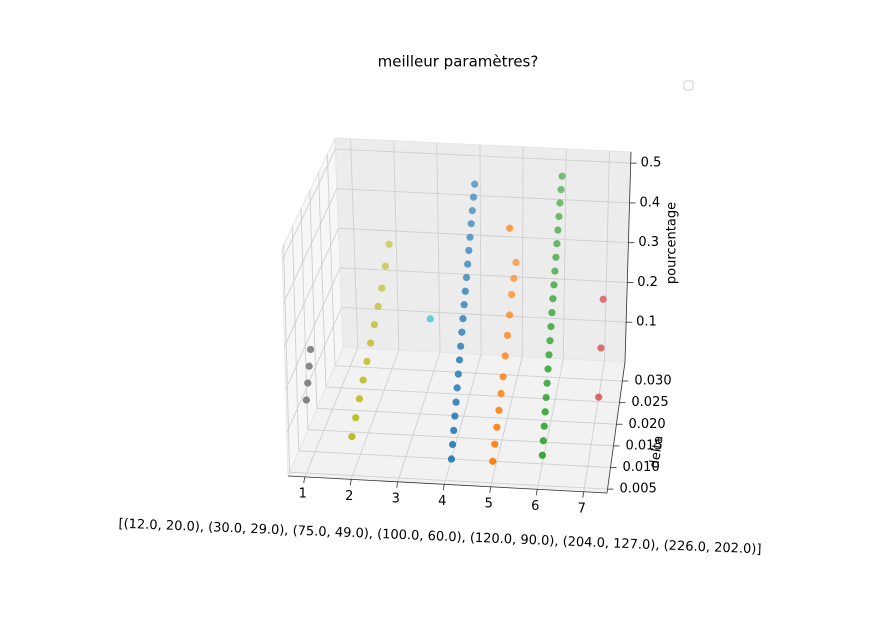 This screenshot has height=624, width=894. What do you see at coordinates (442, 501) in the screenshot?
I see `x-tick-label: 4` at bounding box center [442, 501].